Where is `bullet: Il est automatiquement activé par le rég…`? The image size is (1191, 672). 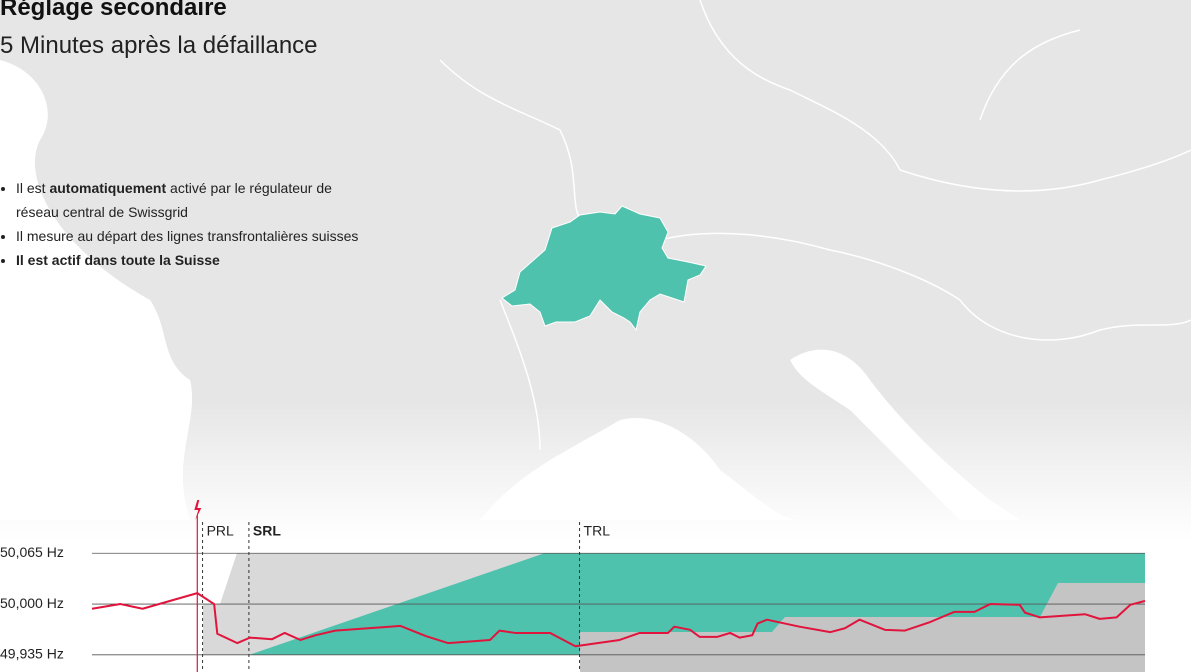 bullet: Il est automatiquement activé par le rég… is located at coordinates (193, 200).